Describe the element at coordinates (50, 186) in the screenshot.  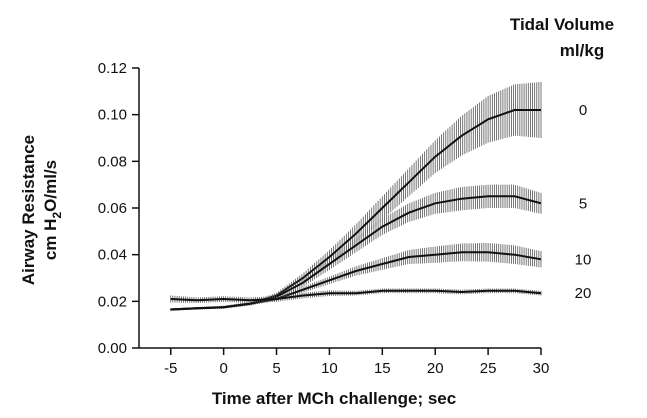
I see `y-axis-unit-post: O/ml/s` at that location.